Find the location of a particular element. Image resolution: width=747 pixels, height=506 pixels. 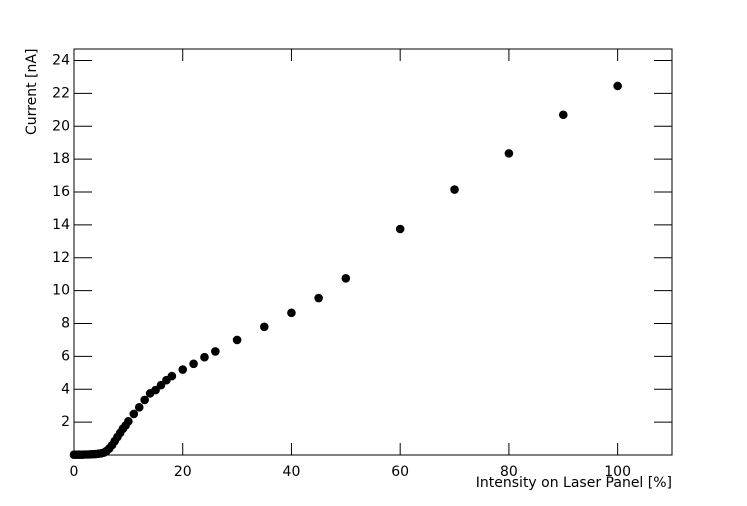

x-tick-label: 40 is located at coordinates (292, 472).